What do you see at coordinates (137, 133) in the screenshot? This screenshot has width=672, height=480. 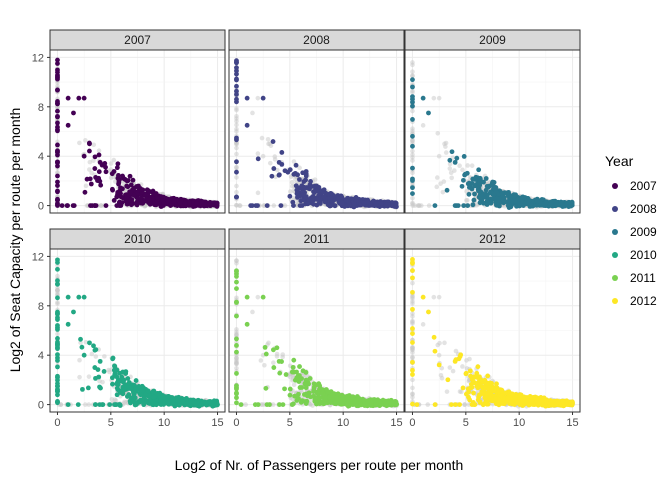 I see `year-points-2007` at bounding box center [137, 133].